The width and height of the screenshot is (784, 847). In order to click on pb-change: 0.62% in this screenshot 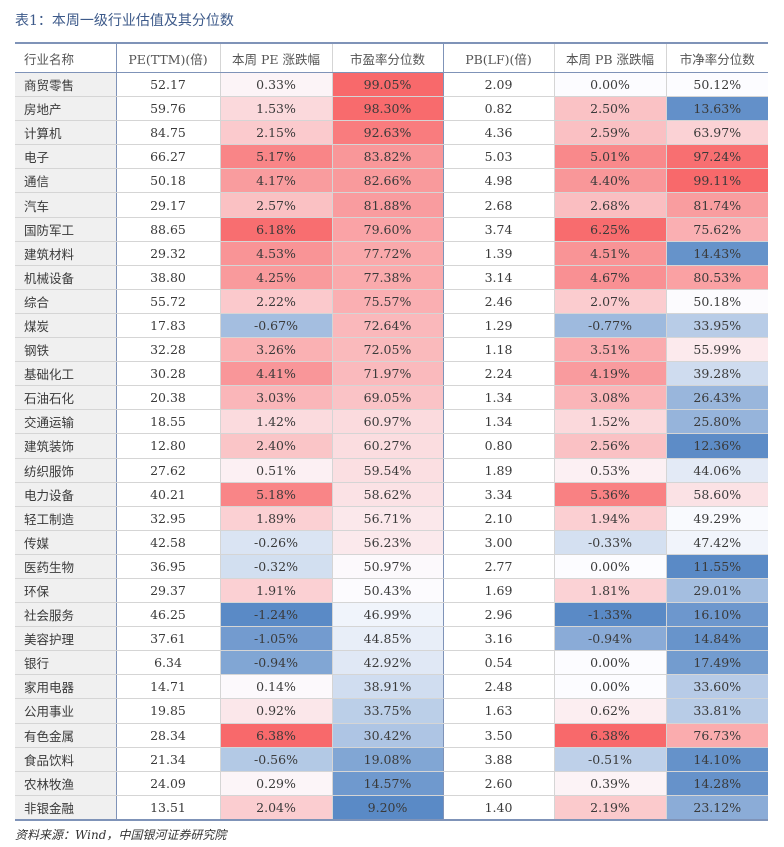, I will do `click(610, 711)`.